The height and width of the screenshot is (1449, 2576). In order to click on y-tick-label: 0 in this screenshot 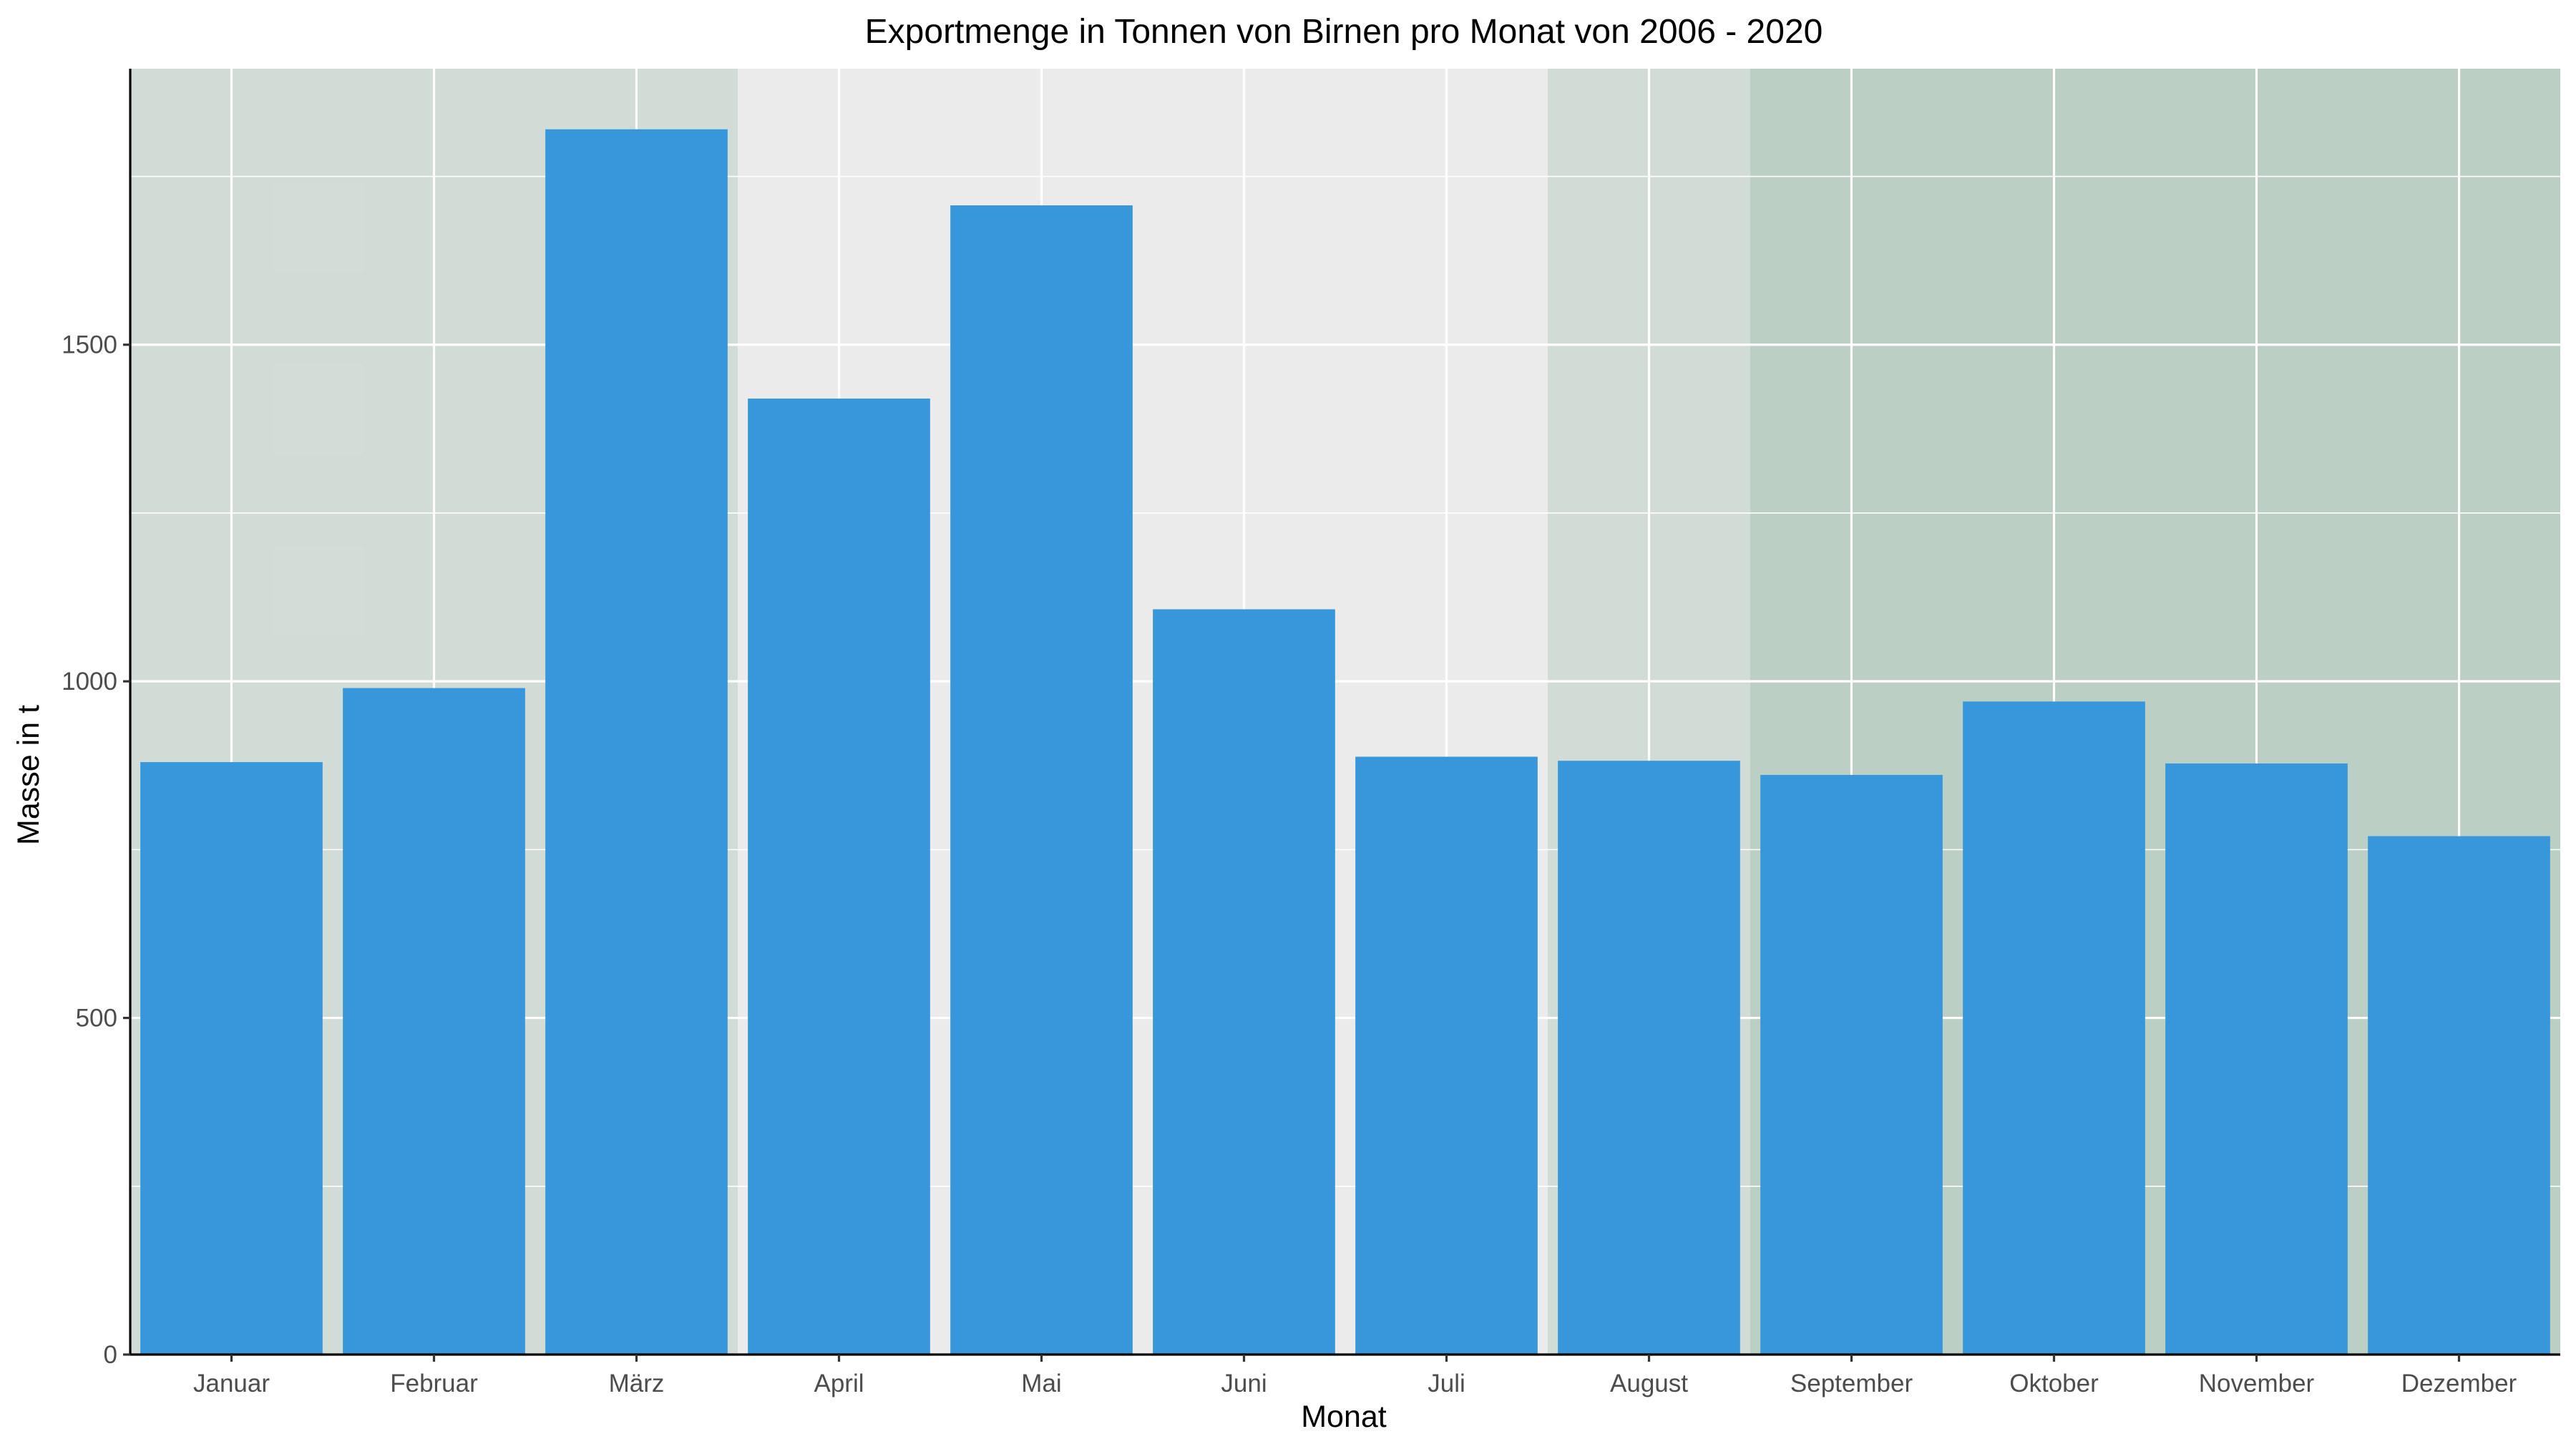, I will do `click(110, 1355)`.